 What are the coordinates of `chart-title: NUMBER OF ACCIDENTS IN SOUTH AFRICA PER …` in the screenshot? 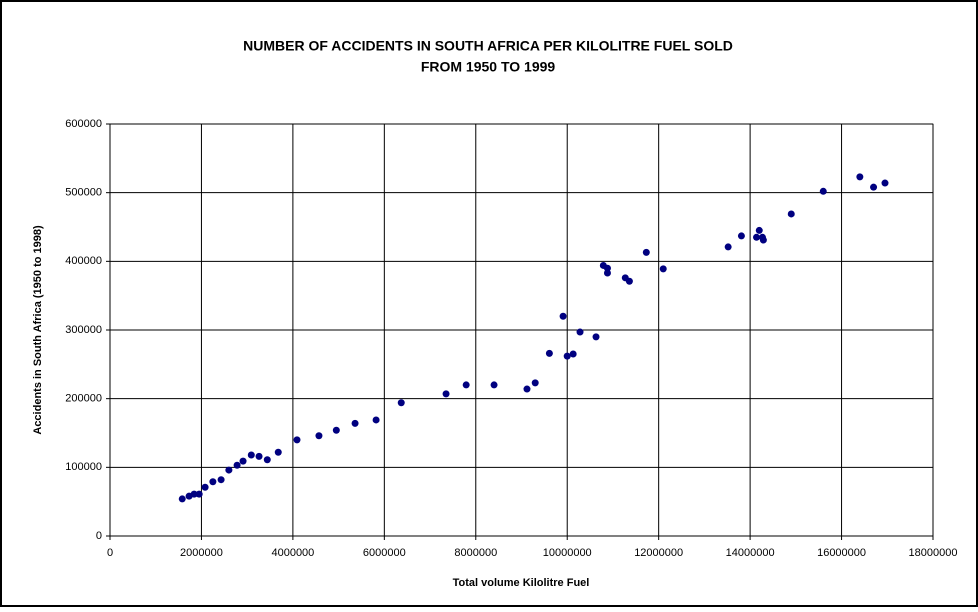 It's located at (488, 46).